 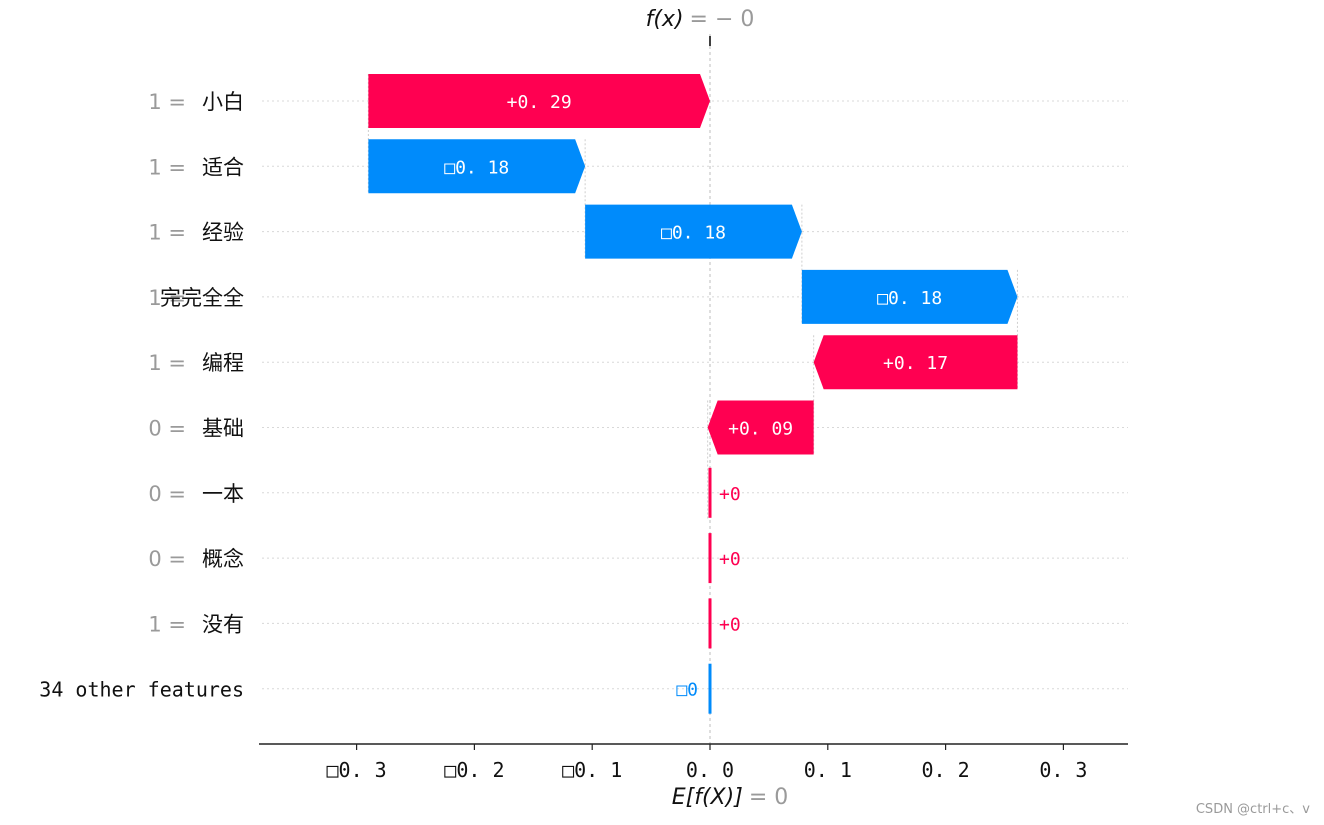 I want to click on bar-value-label: +0. 17, so click(x=915, y=363).